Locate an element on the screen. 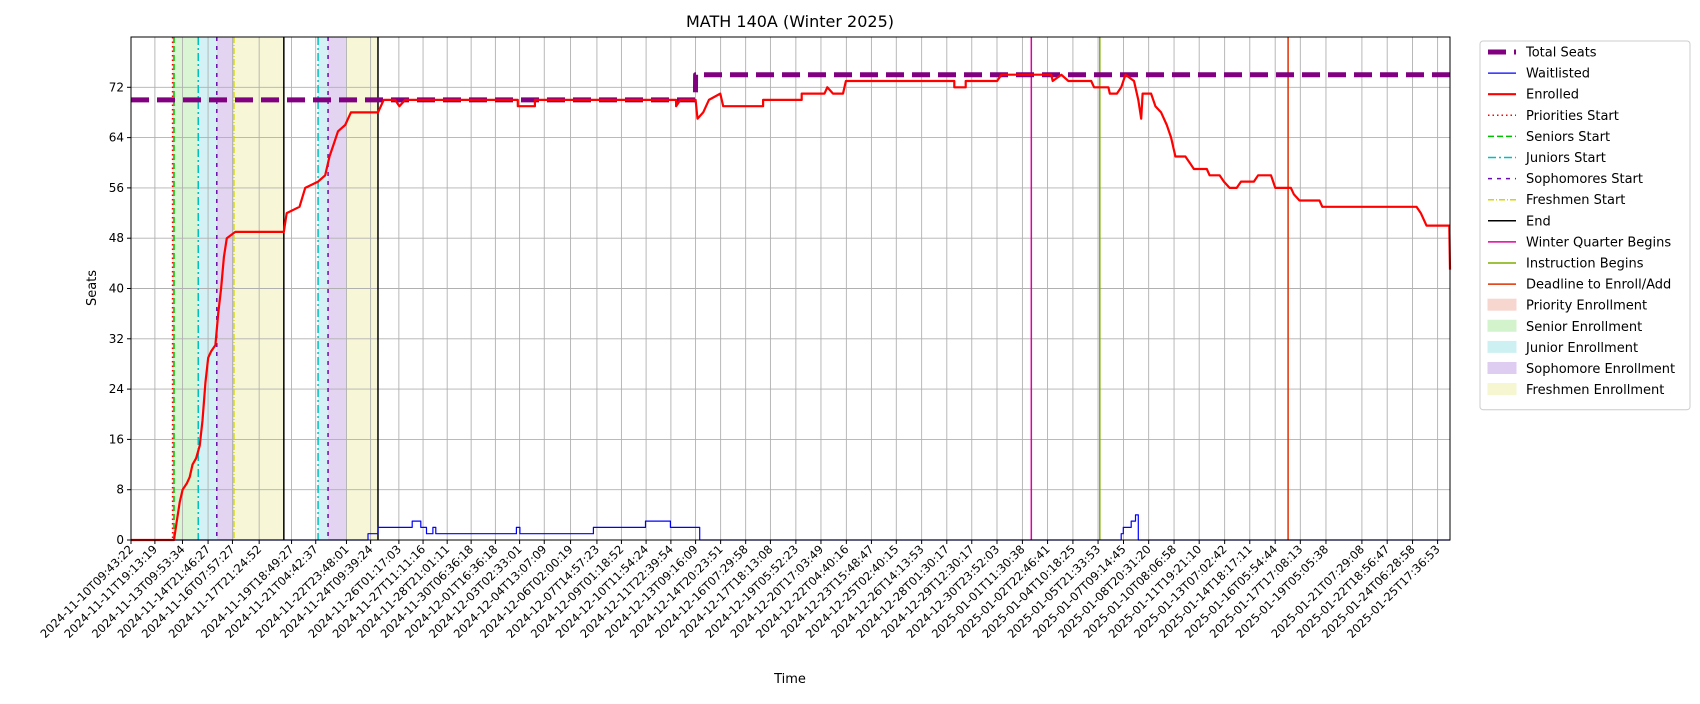  legend-item-freshmen-start: Freshmen Start is located at coordinates (1556, 200).